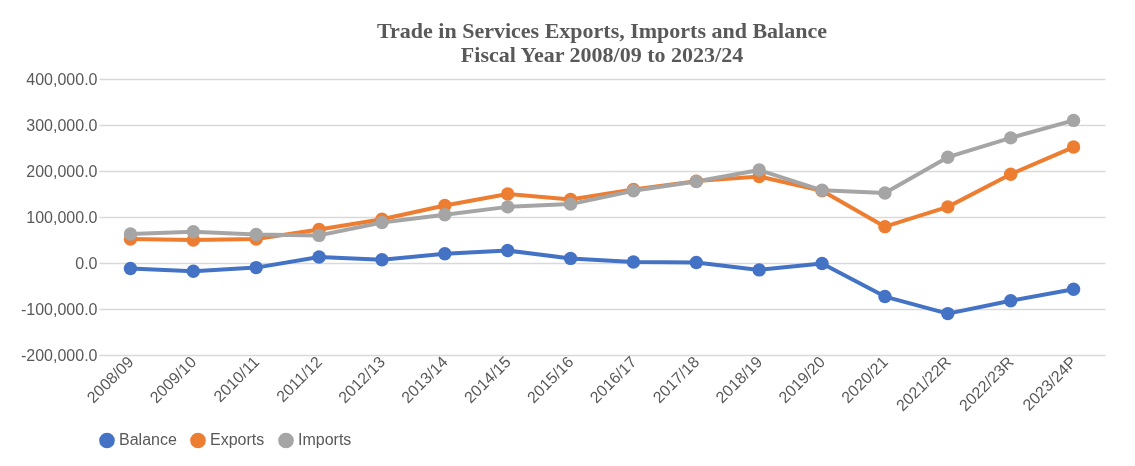 The height and width of the screenshot is (466, 1135). I want to click on legend-label: Imports, so click(325, 440).